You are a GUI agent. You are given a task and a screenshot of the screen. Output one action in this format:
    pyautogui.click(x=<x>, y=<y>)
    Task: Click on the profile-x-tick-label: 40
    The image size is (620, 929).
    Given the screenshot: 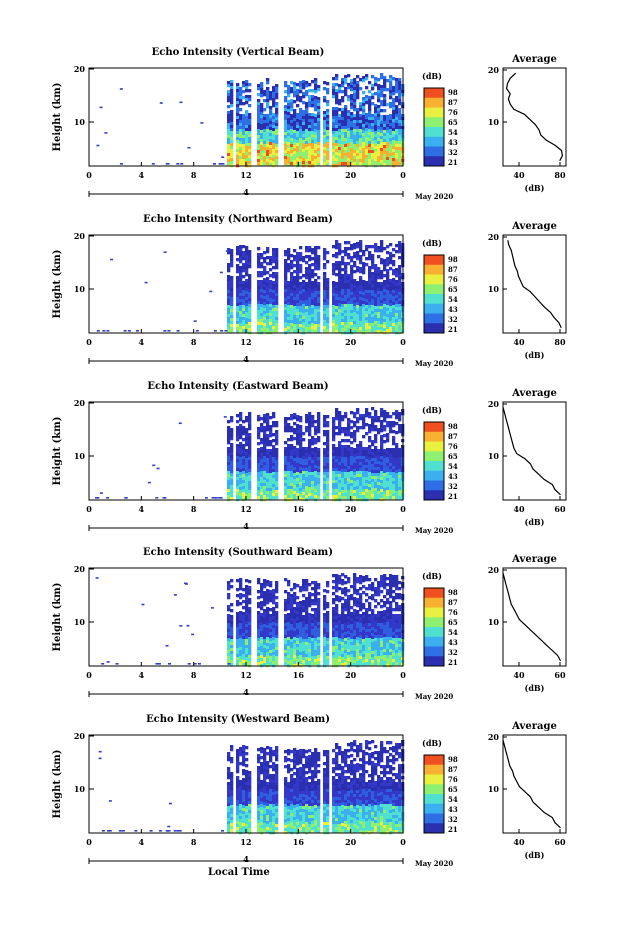 What is the action you would take?
    pyautogui.click(x=519, y=175)
    